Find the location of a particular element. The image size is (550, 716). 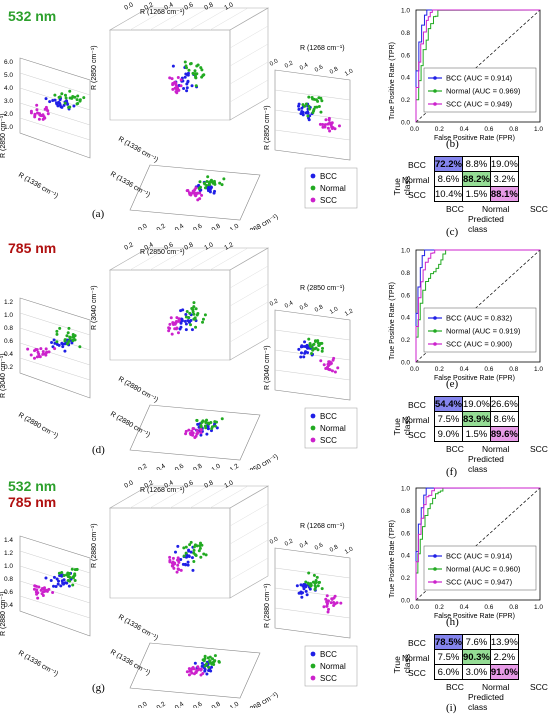

wavelength-label-785-combined: 785 nm is located at coordinates (32, 502).